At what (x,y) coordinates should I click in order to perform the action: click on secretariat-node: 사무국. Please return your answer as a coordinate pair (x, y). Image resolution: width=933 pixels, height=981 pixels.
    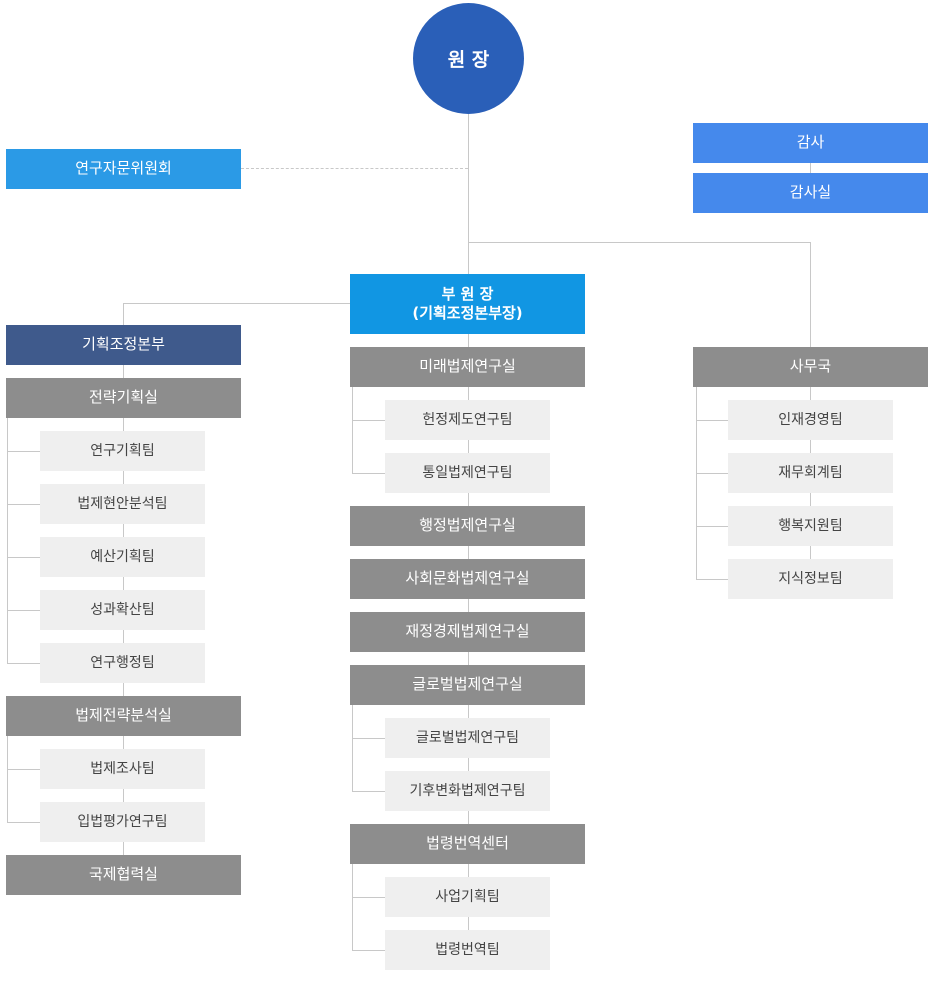
    Looking at the image, I should click on (810, 367).